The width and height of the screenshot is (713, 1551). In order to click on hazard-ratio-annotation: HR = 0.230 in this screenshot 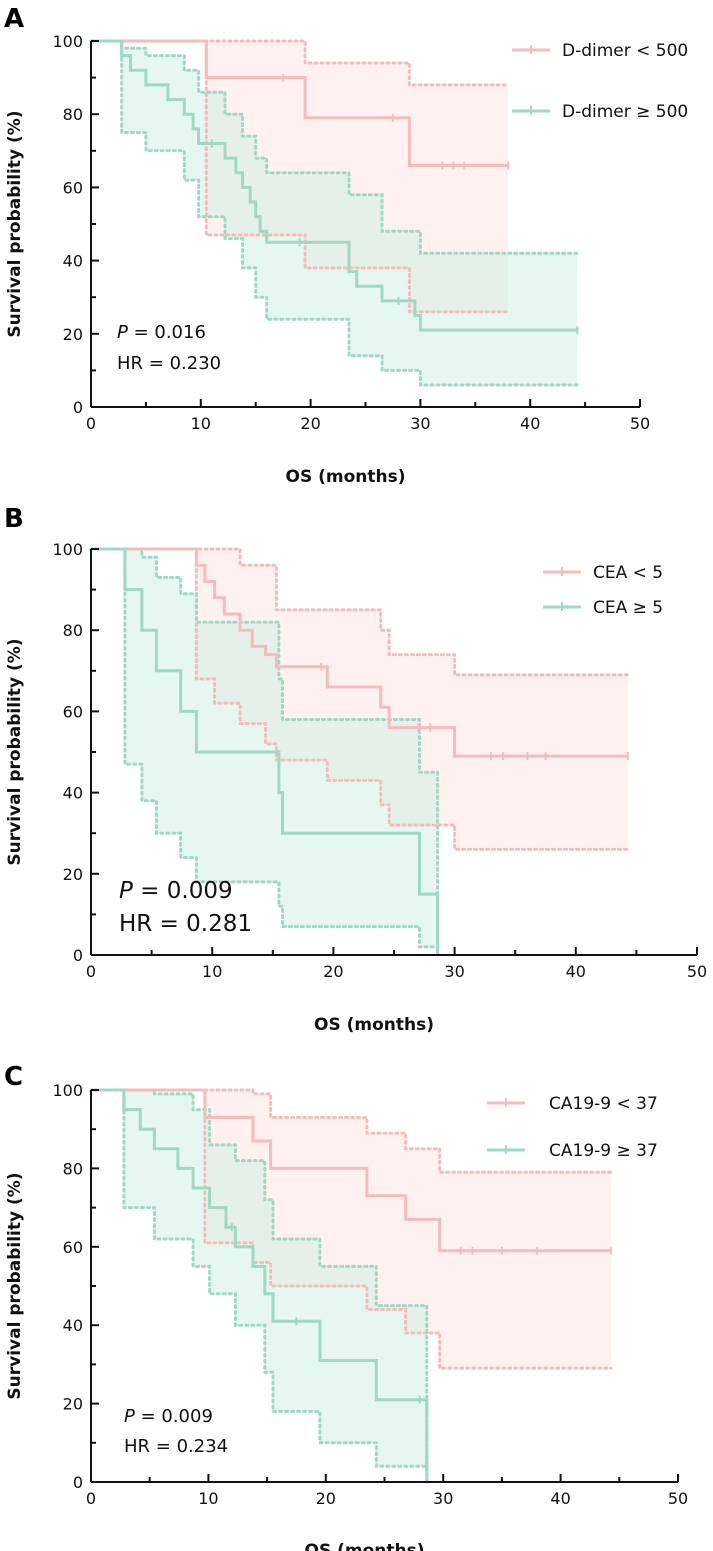, I will do `click(169, 363)`.